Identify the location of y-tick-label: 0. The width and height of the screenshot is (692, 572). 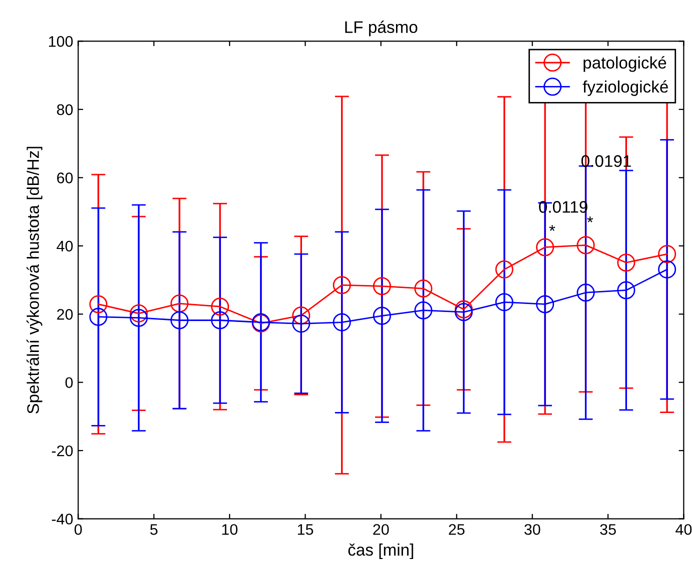
(69, 382).